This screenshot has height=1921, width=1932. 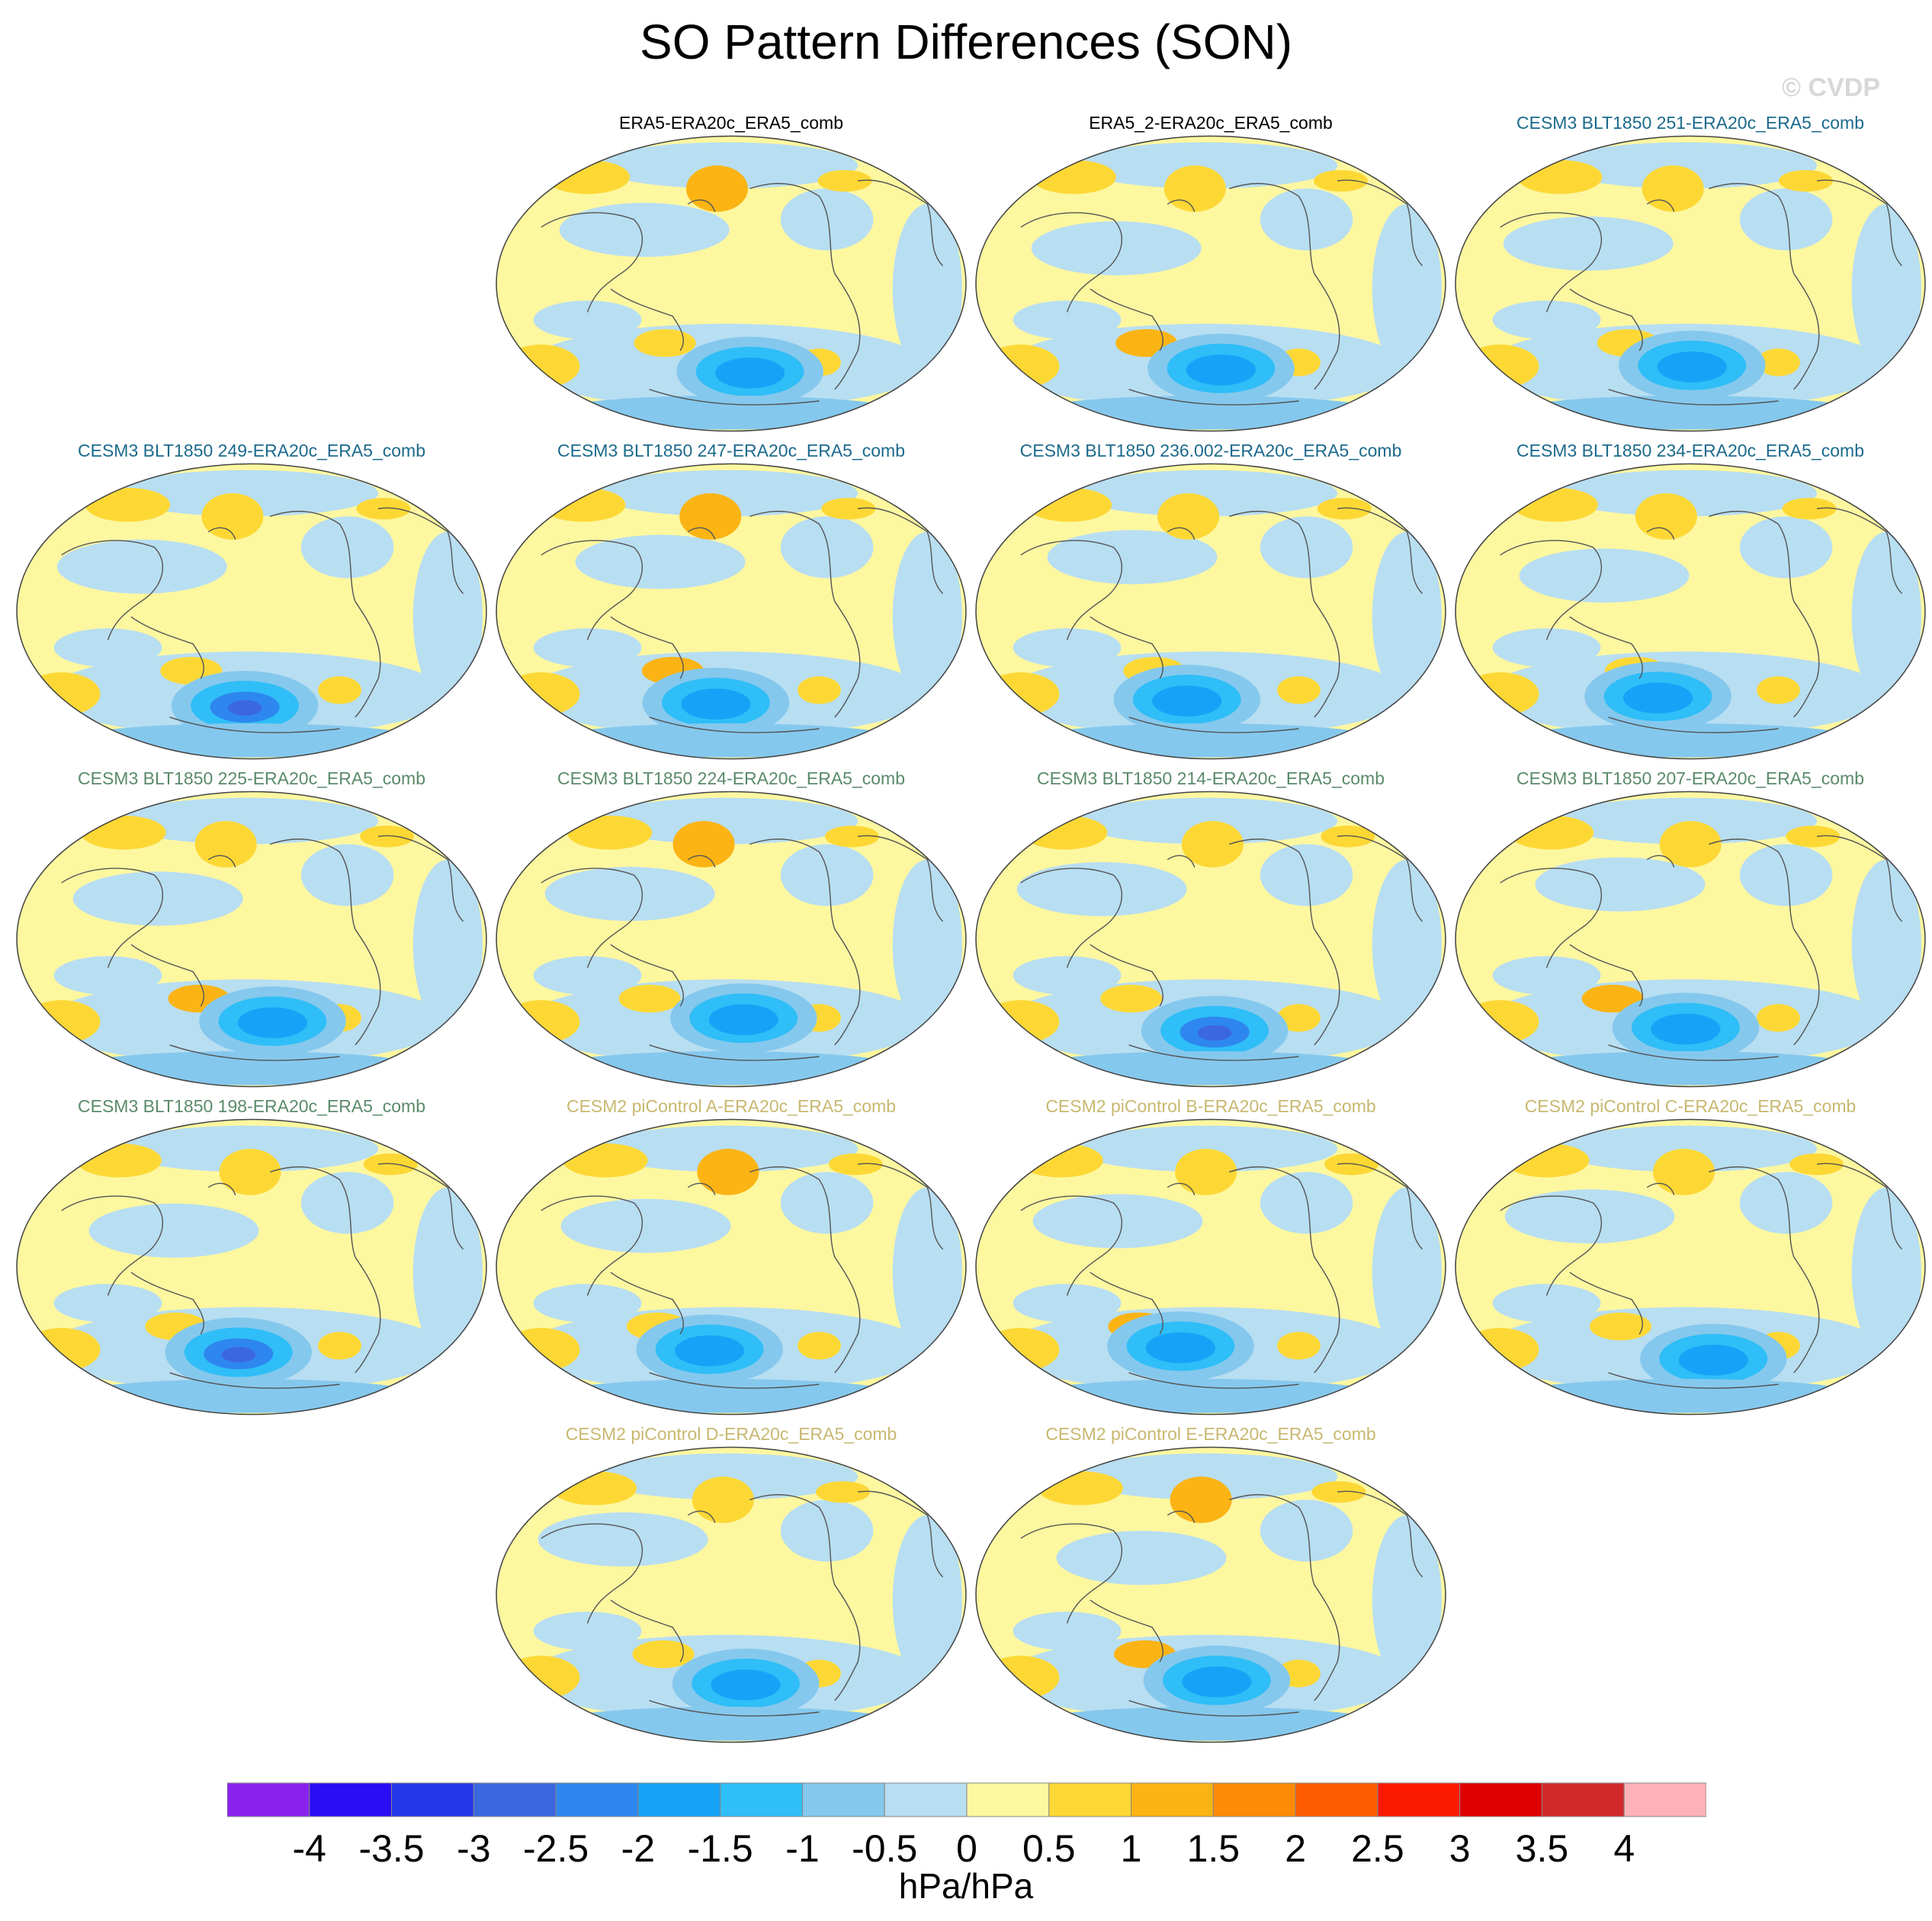 I want to click on colorbar, so click(x=966, y=1799).